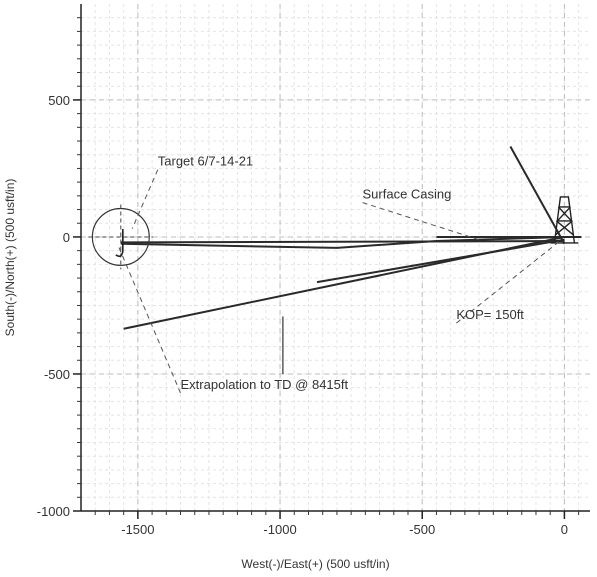 This screenshot has height=577, width=597. Describe the element at coordinates (119, 243) in the screenshot. I see `target-hook` at that location.